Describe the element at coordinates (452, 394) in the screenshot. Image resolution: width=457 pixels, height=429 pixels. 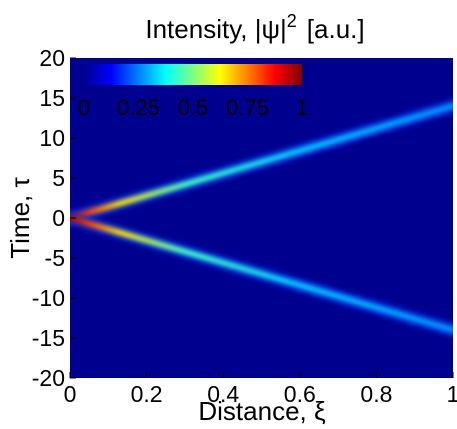
I see `x-tick-label: 1` at that location.